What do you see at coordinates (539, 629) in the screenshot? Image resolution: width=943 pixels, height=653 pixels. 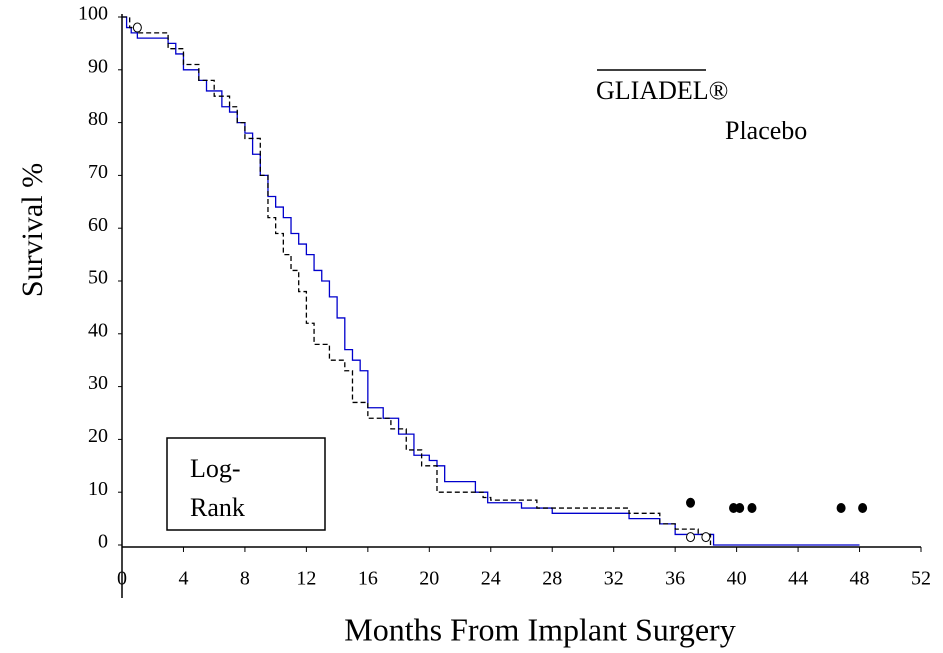 I see `x-axis-title: Months From Implant Surgery` at bounding box center [539, 629].